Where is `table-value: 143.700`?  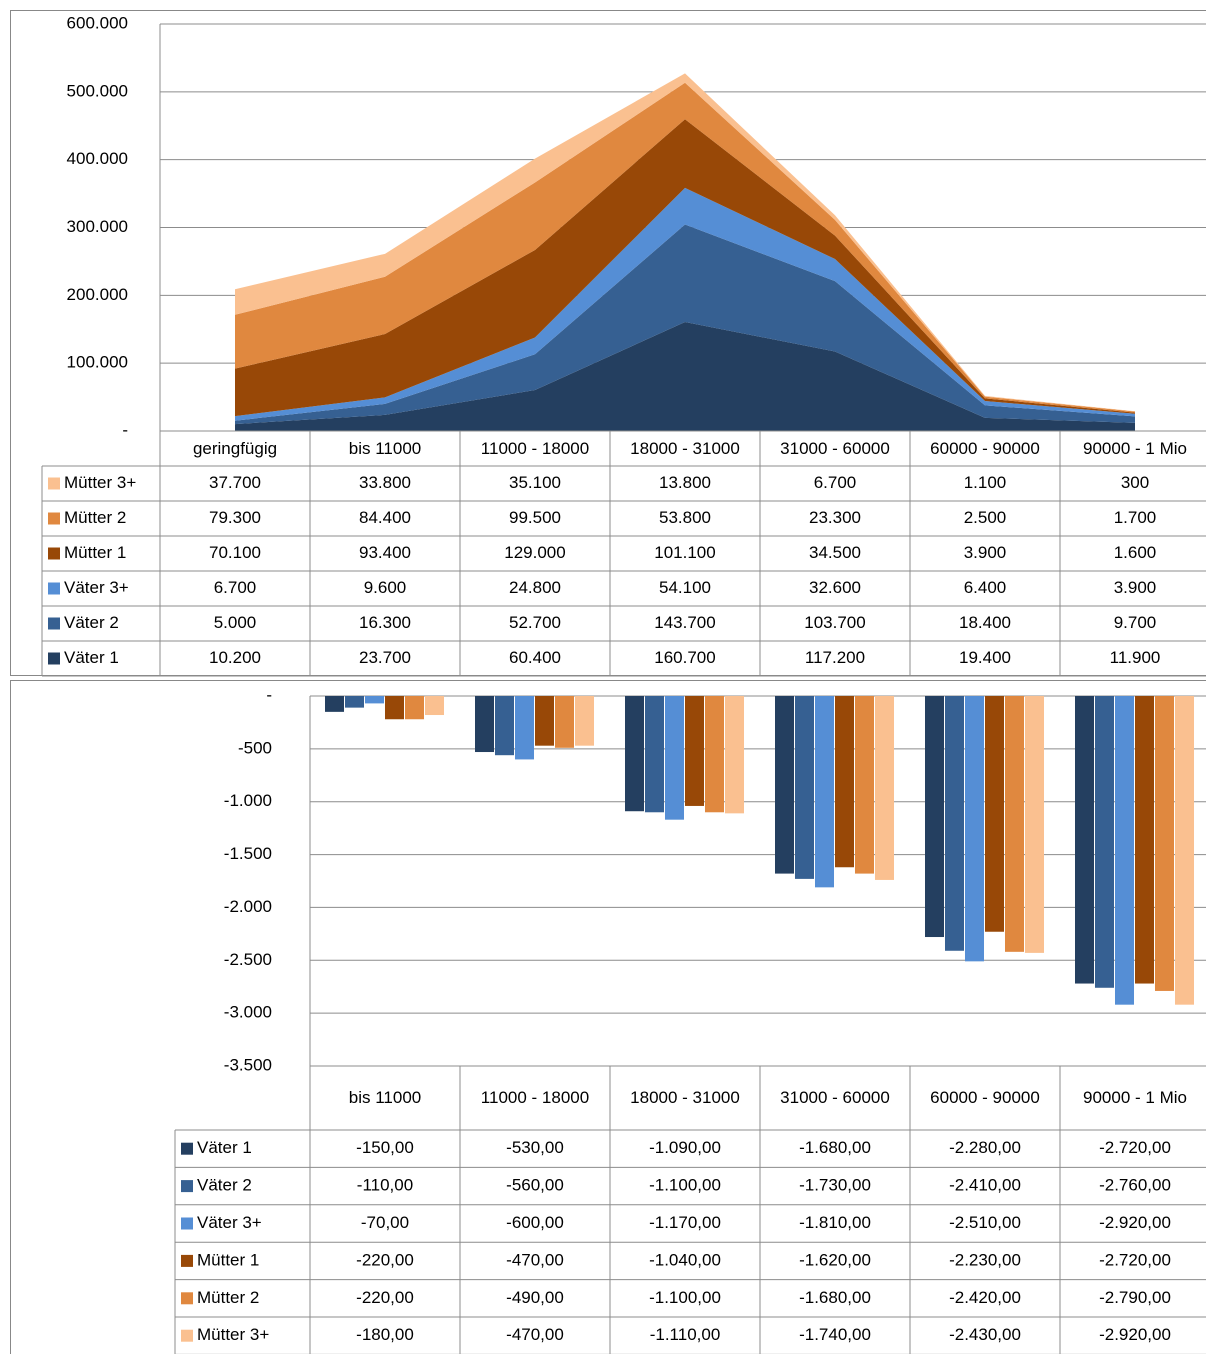
table-value: 143.700 is located at coordinates (684, 622).